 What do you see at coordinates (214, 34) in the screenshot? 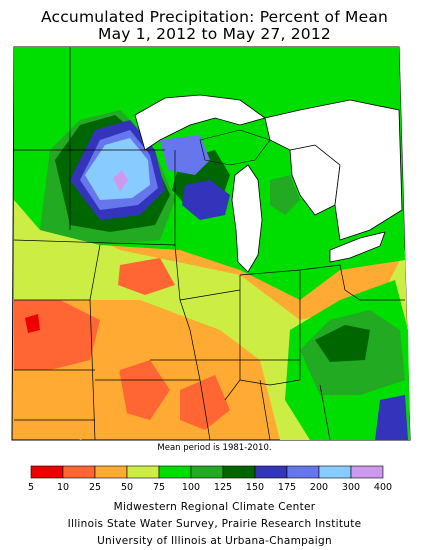
I see `map-date-range: May 1, 2012 to May 27, 2012` at bounding box center [214, 34].